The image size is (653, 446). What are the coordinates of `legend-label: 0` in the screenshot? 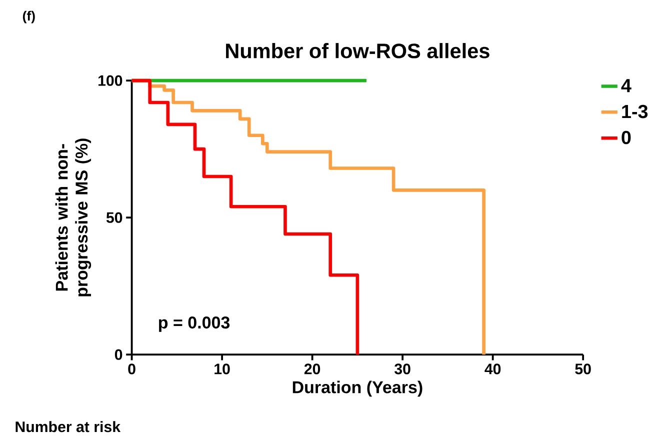 It's located at (626, 137).